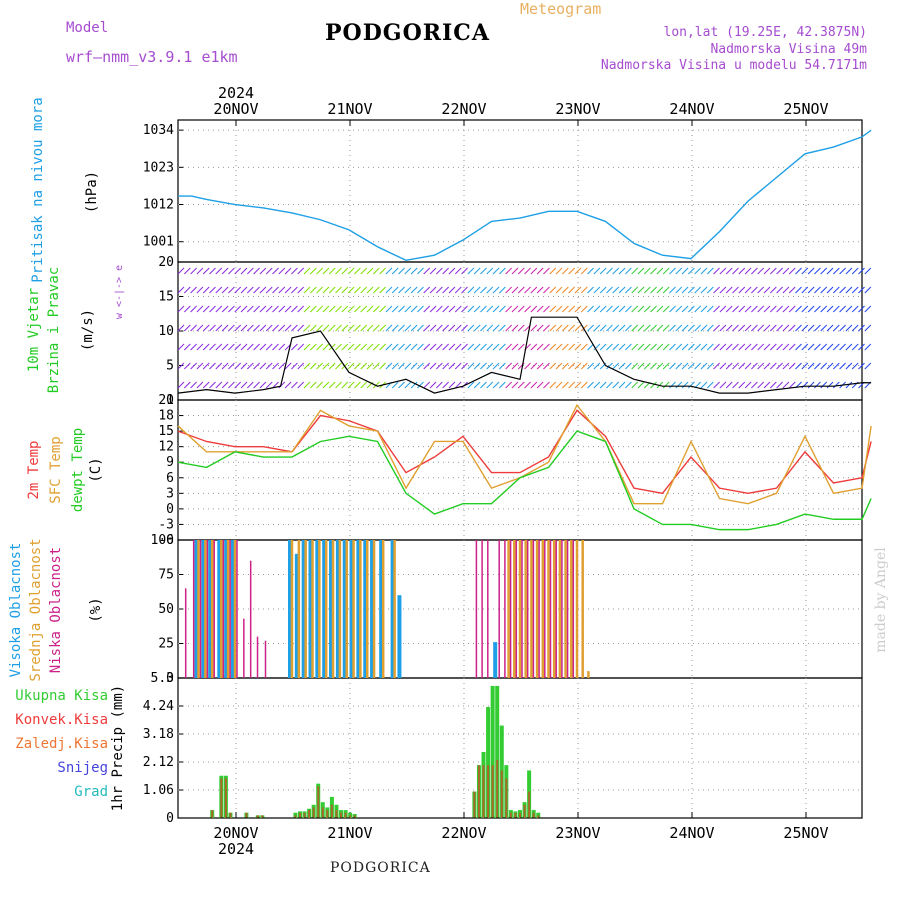 This screenshot has height=900, width=900. Describe the element at coordinates (520, 470) in the screenshot. I see `panel-frame-temperature` at that location.